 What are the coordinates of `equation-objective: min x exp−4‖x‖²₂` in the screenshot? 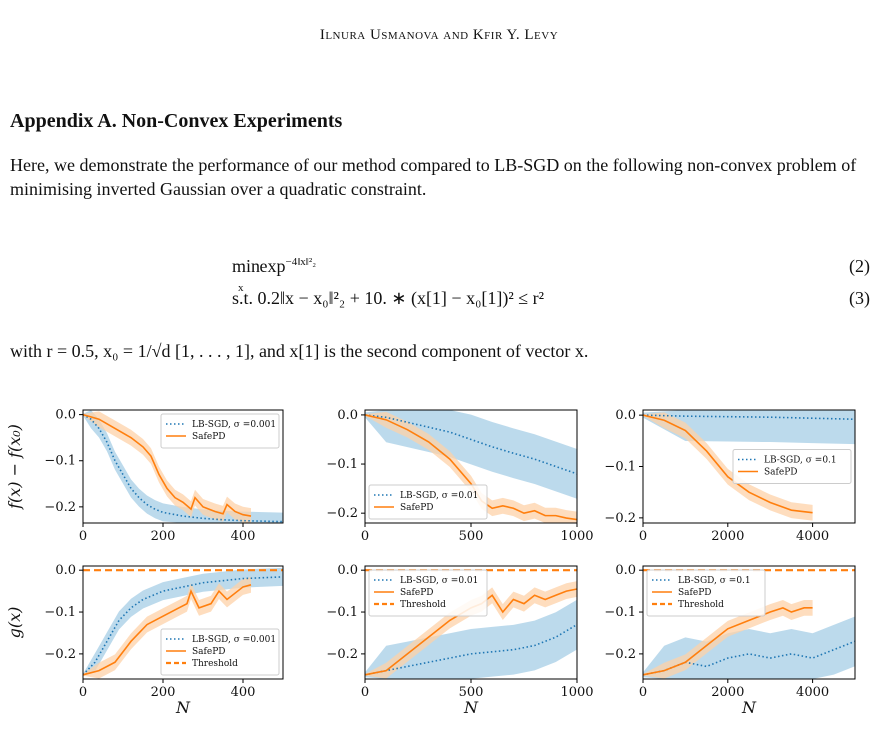 It's located at (274, 275).